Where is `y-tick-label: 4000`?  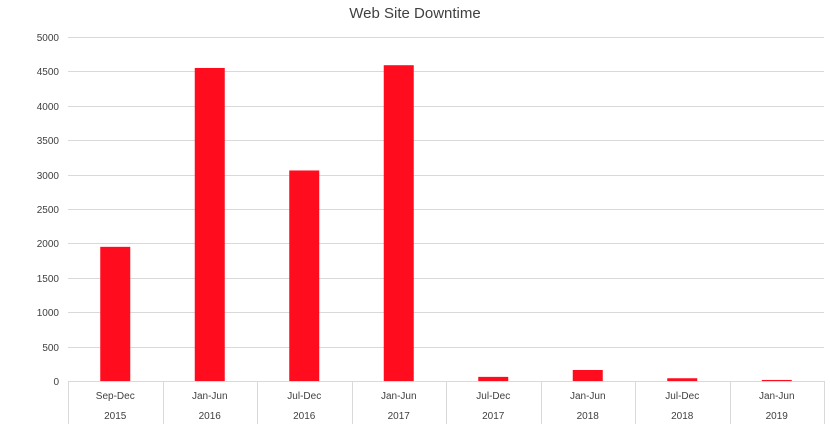
y-tick-label: 4000 is located at coordinates (48, 107).